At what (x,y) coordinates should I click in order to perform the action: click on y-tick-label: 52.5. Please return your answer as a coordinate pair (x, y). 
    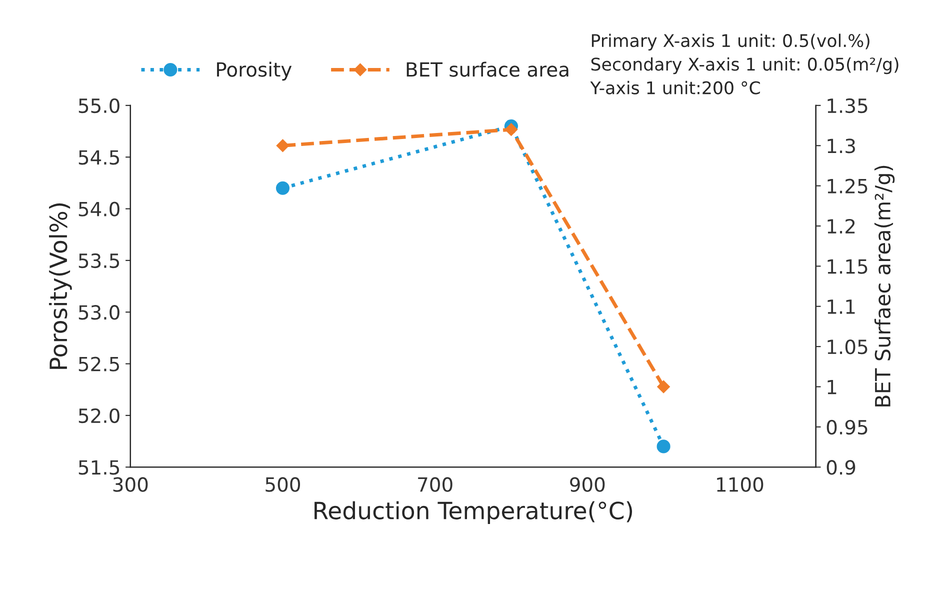
    Looking at the image, I should click on (99, 364).